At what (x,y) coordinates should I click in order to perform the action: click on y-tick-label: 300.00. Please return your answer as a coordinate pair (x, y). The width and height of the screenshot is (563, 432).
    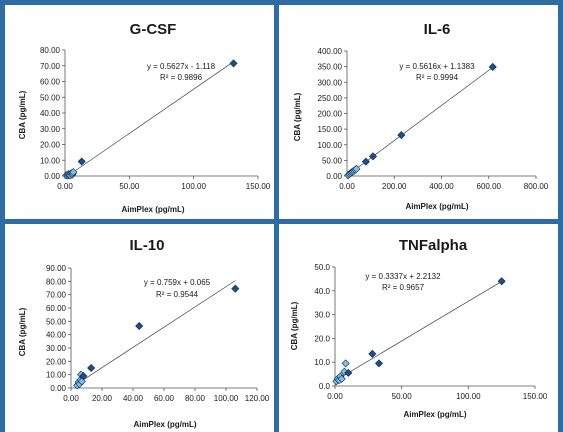
    Looking at the image, I should click on (330, 82).